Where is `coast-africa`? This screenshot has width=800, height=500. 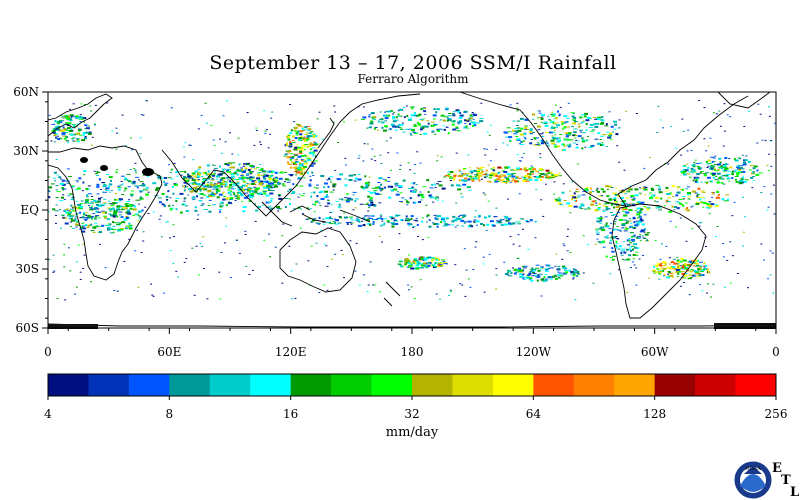 coast-africa is located at coordinates (105, 213).